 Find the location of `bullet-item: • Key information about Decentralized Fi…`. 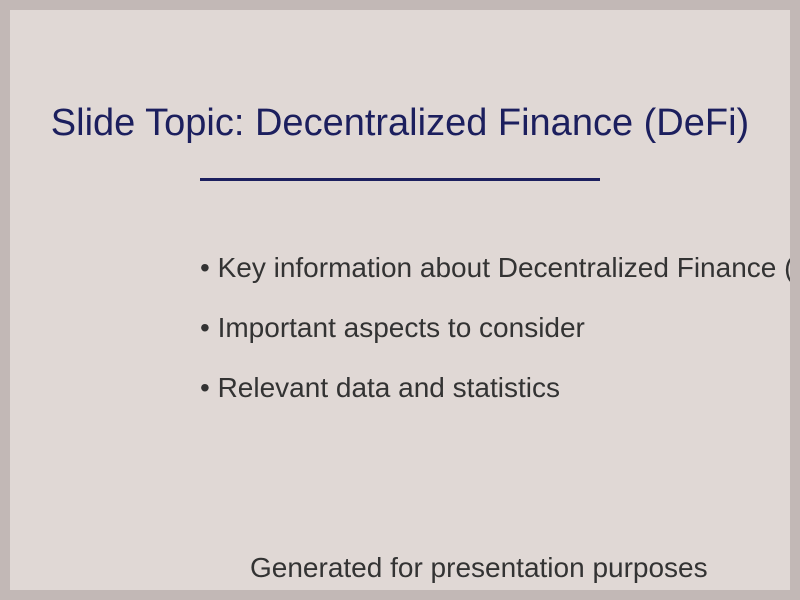

bullet-item: • Key information about Decentralized Fi… is located at coordinates (495, 267).